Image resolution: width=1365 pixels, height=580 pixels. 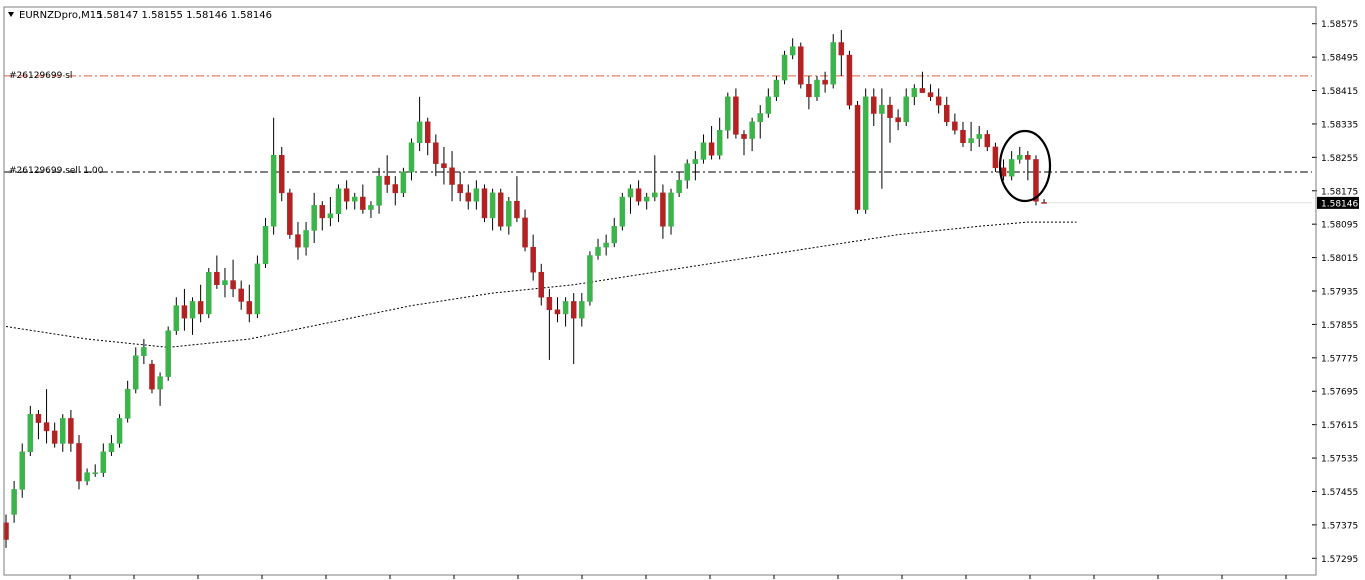 I want to click on current-price-tag-text: 1.58146, so click(x=1339, y=204).